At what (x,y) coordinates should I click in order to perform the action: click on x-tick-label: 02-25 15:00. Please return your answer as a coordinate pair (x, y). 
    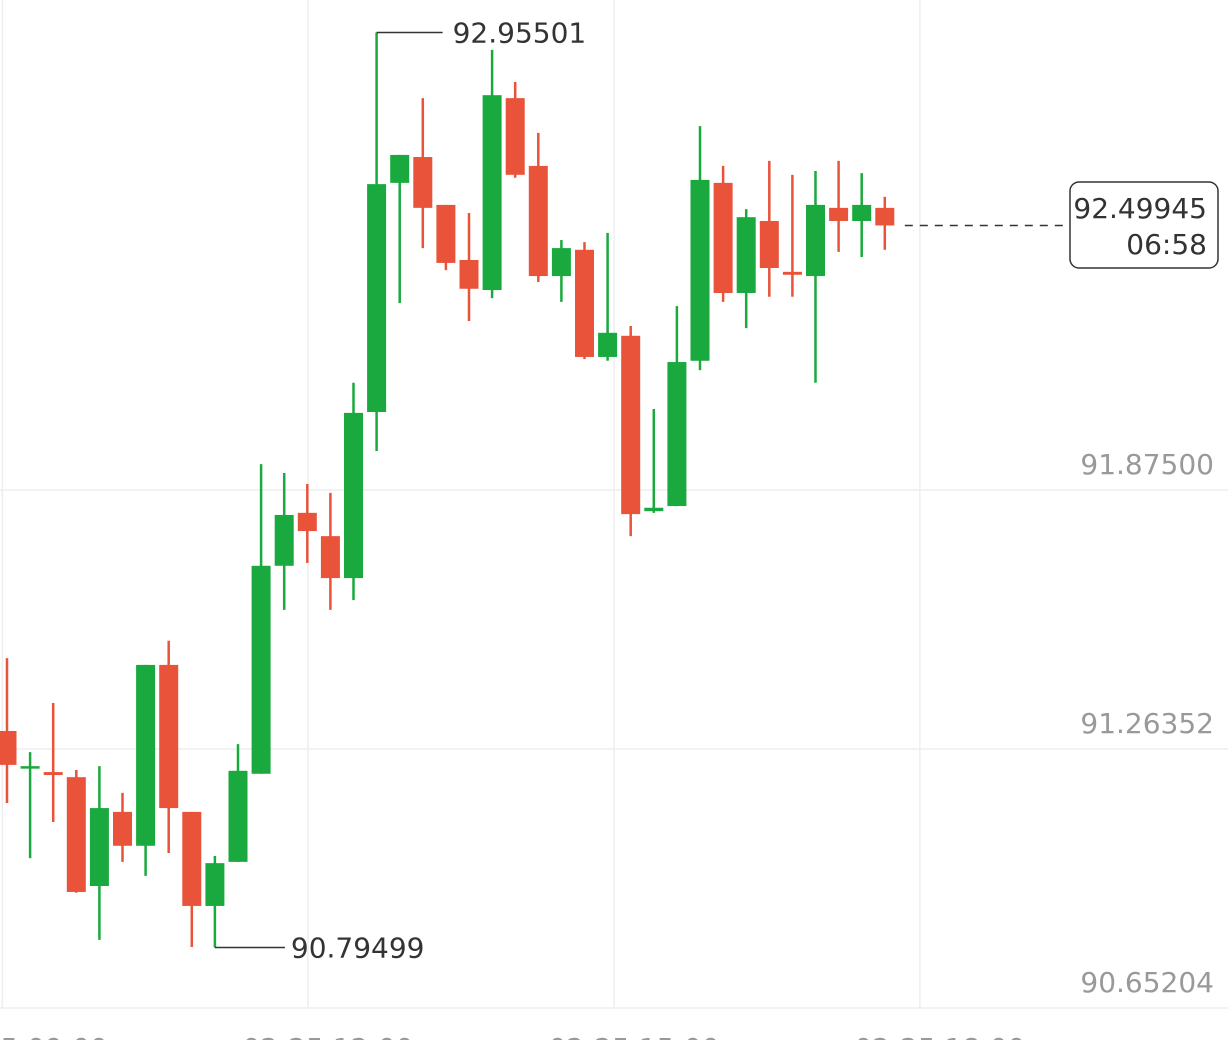
    Looking at the image, I should click on (634, 1036).